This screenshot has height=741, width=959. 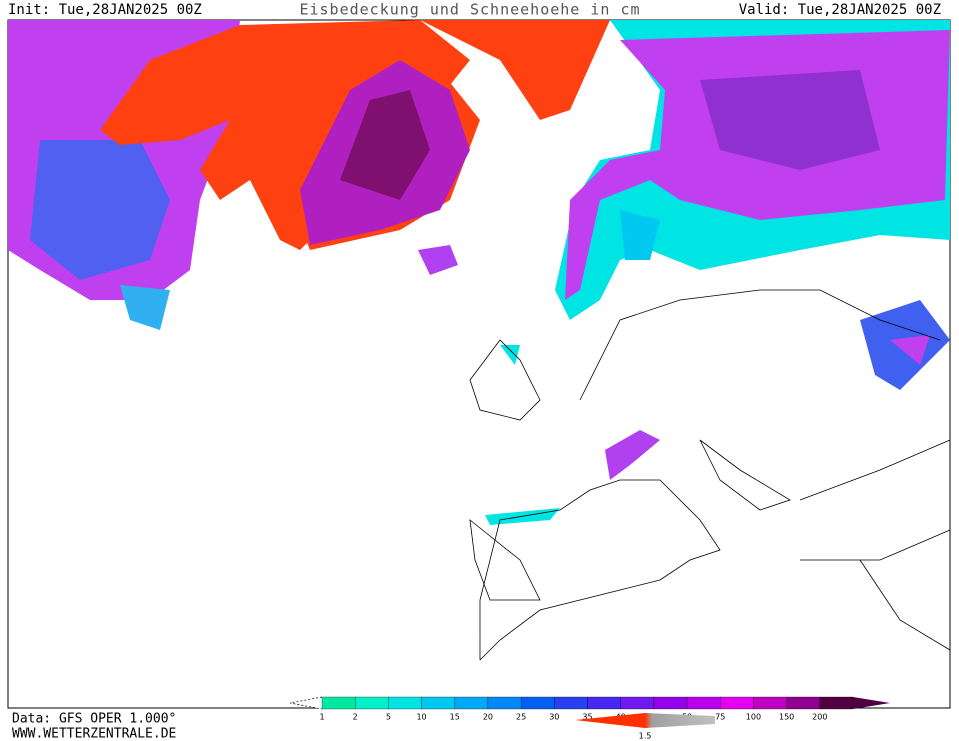 I want to click on legend-label: 5, so click(x=388, y=717).